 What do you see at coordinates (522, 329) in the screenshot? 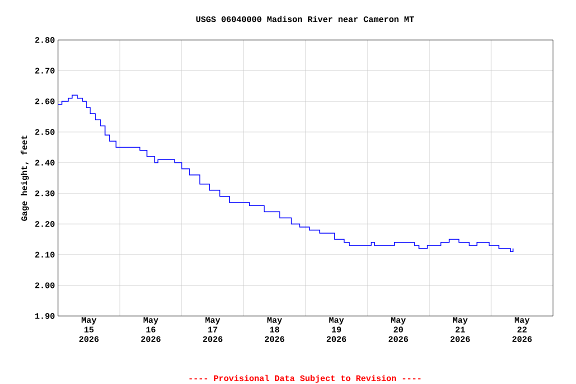
I see `x-tick-label: May 22 2026` at bounding box center [522, 329].